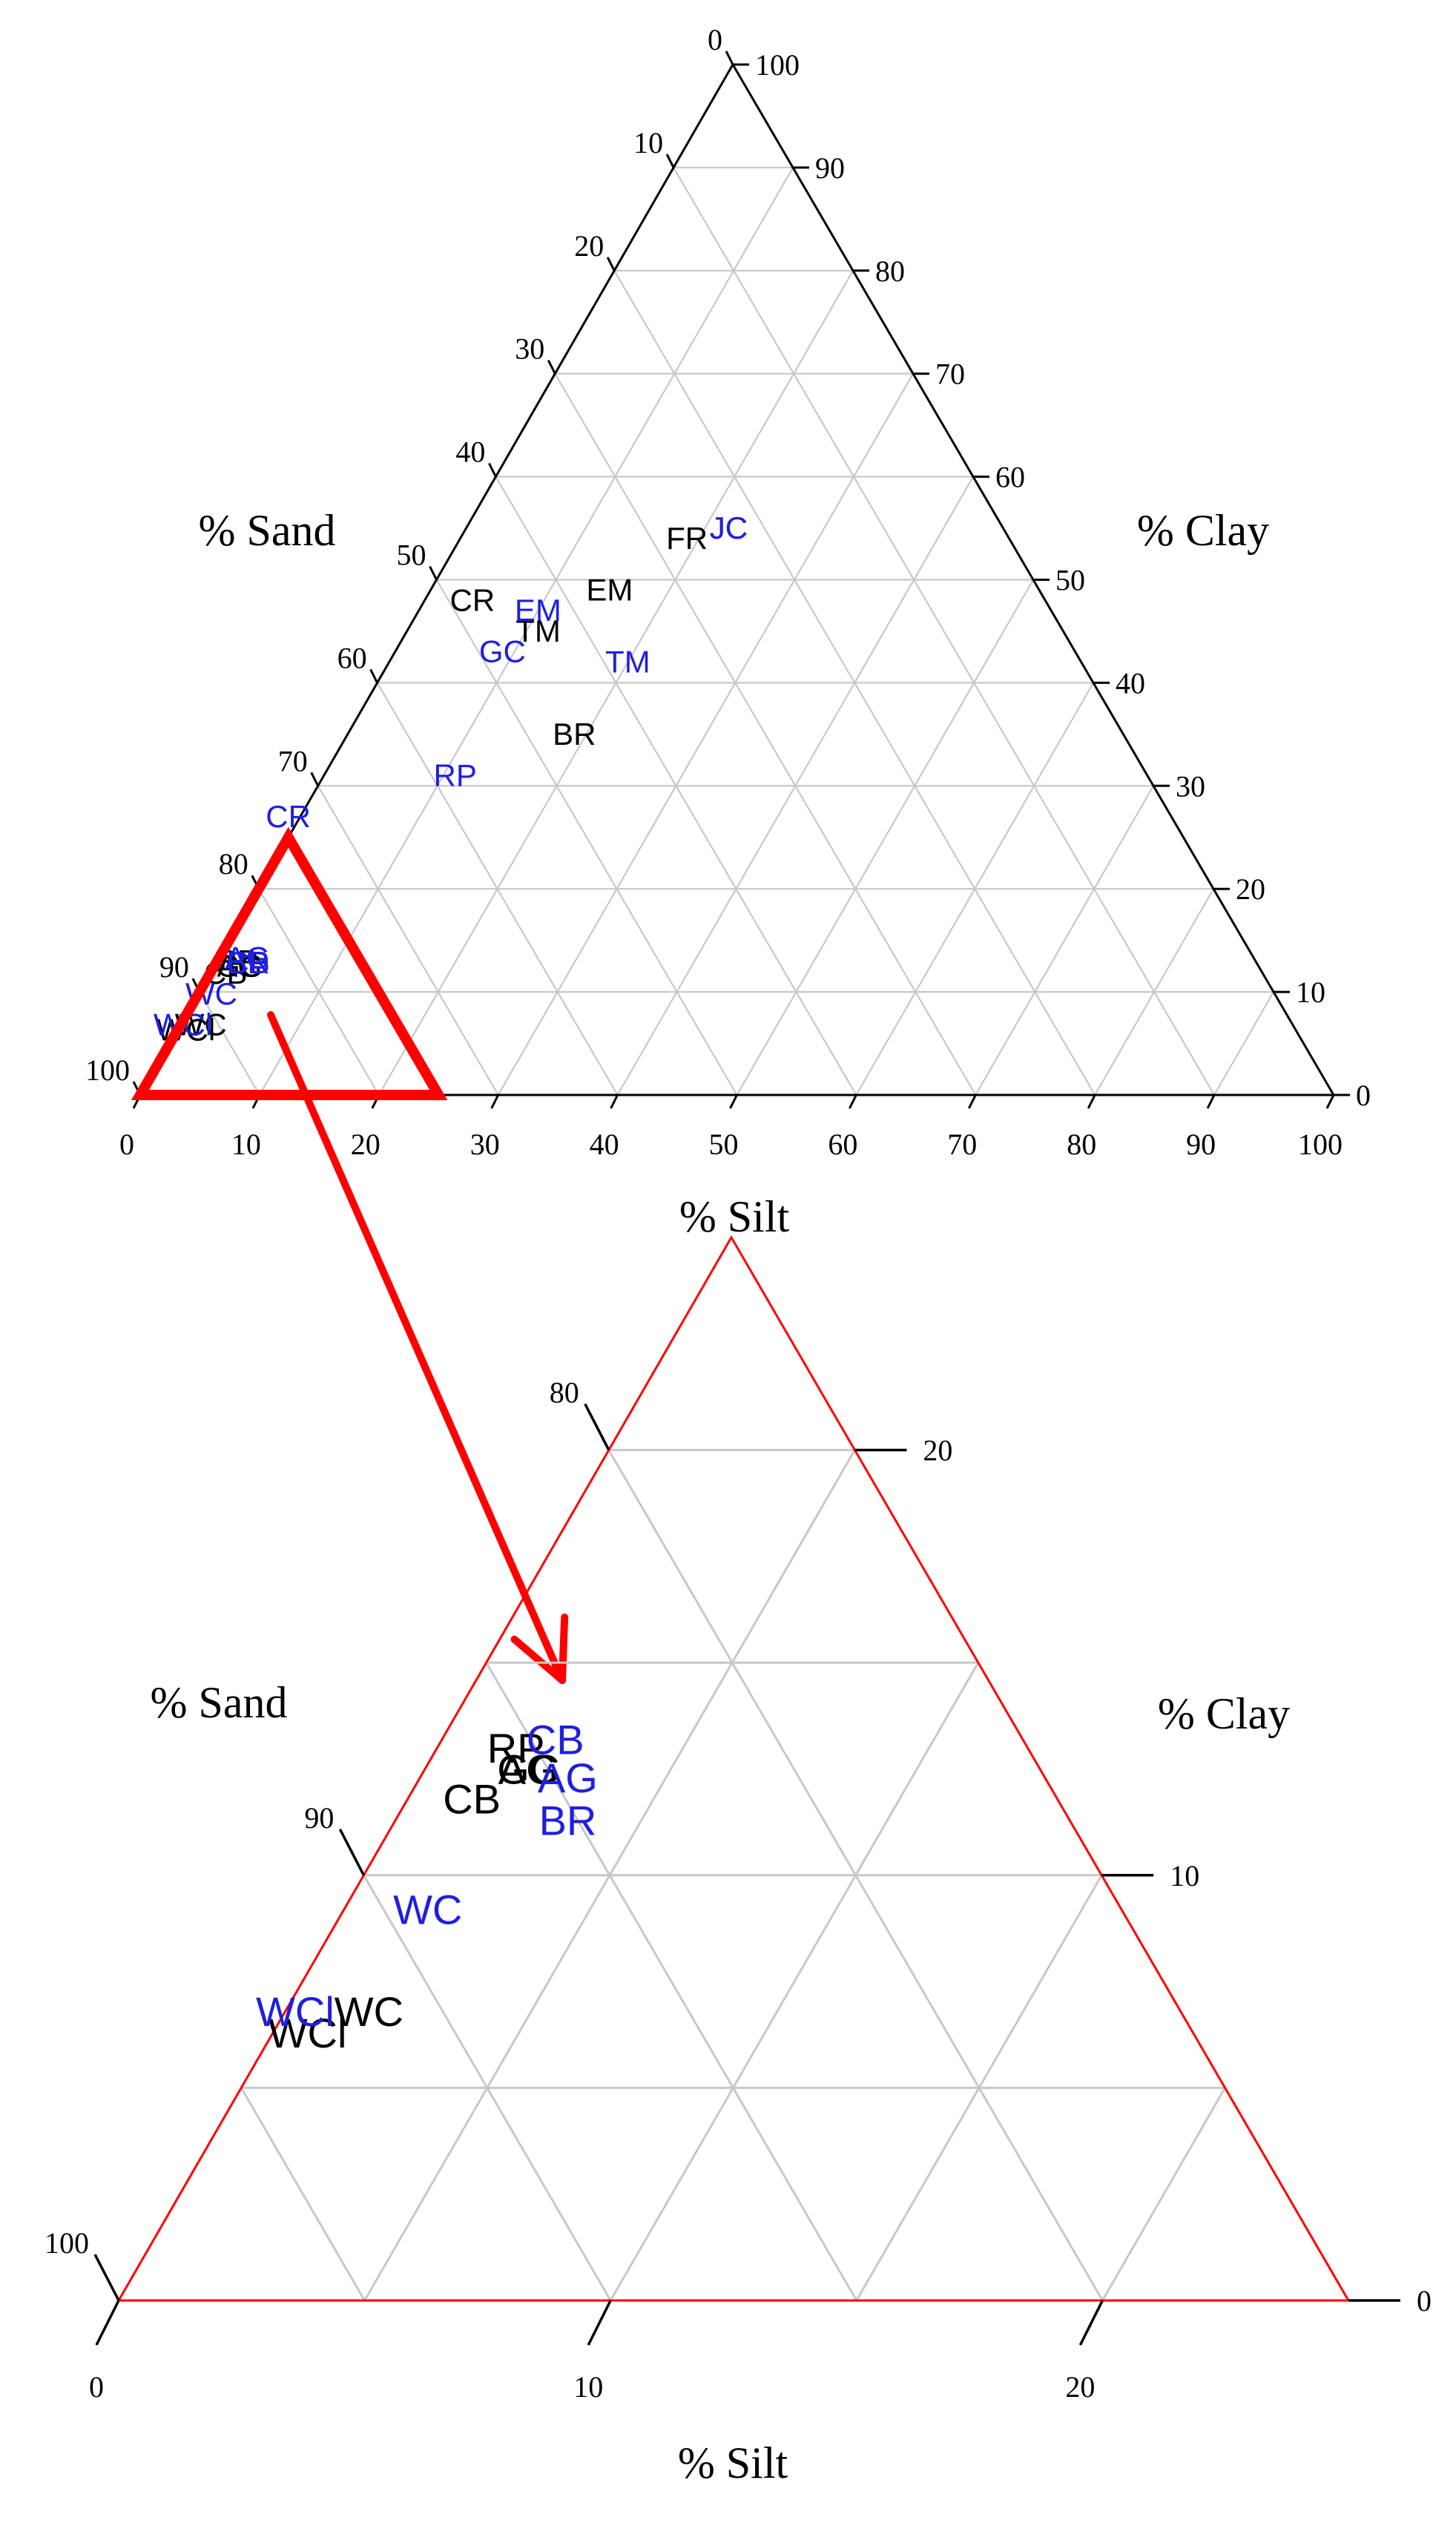 The width and height of the screenshot is (1456, 2526). What do you see at coordinates (295, 2011) in the screenshot?
I see `data-point-label: WCl` at bounding box center [295, 2011].